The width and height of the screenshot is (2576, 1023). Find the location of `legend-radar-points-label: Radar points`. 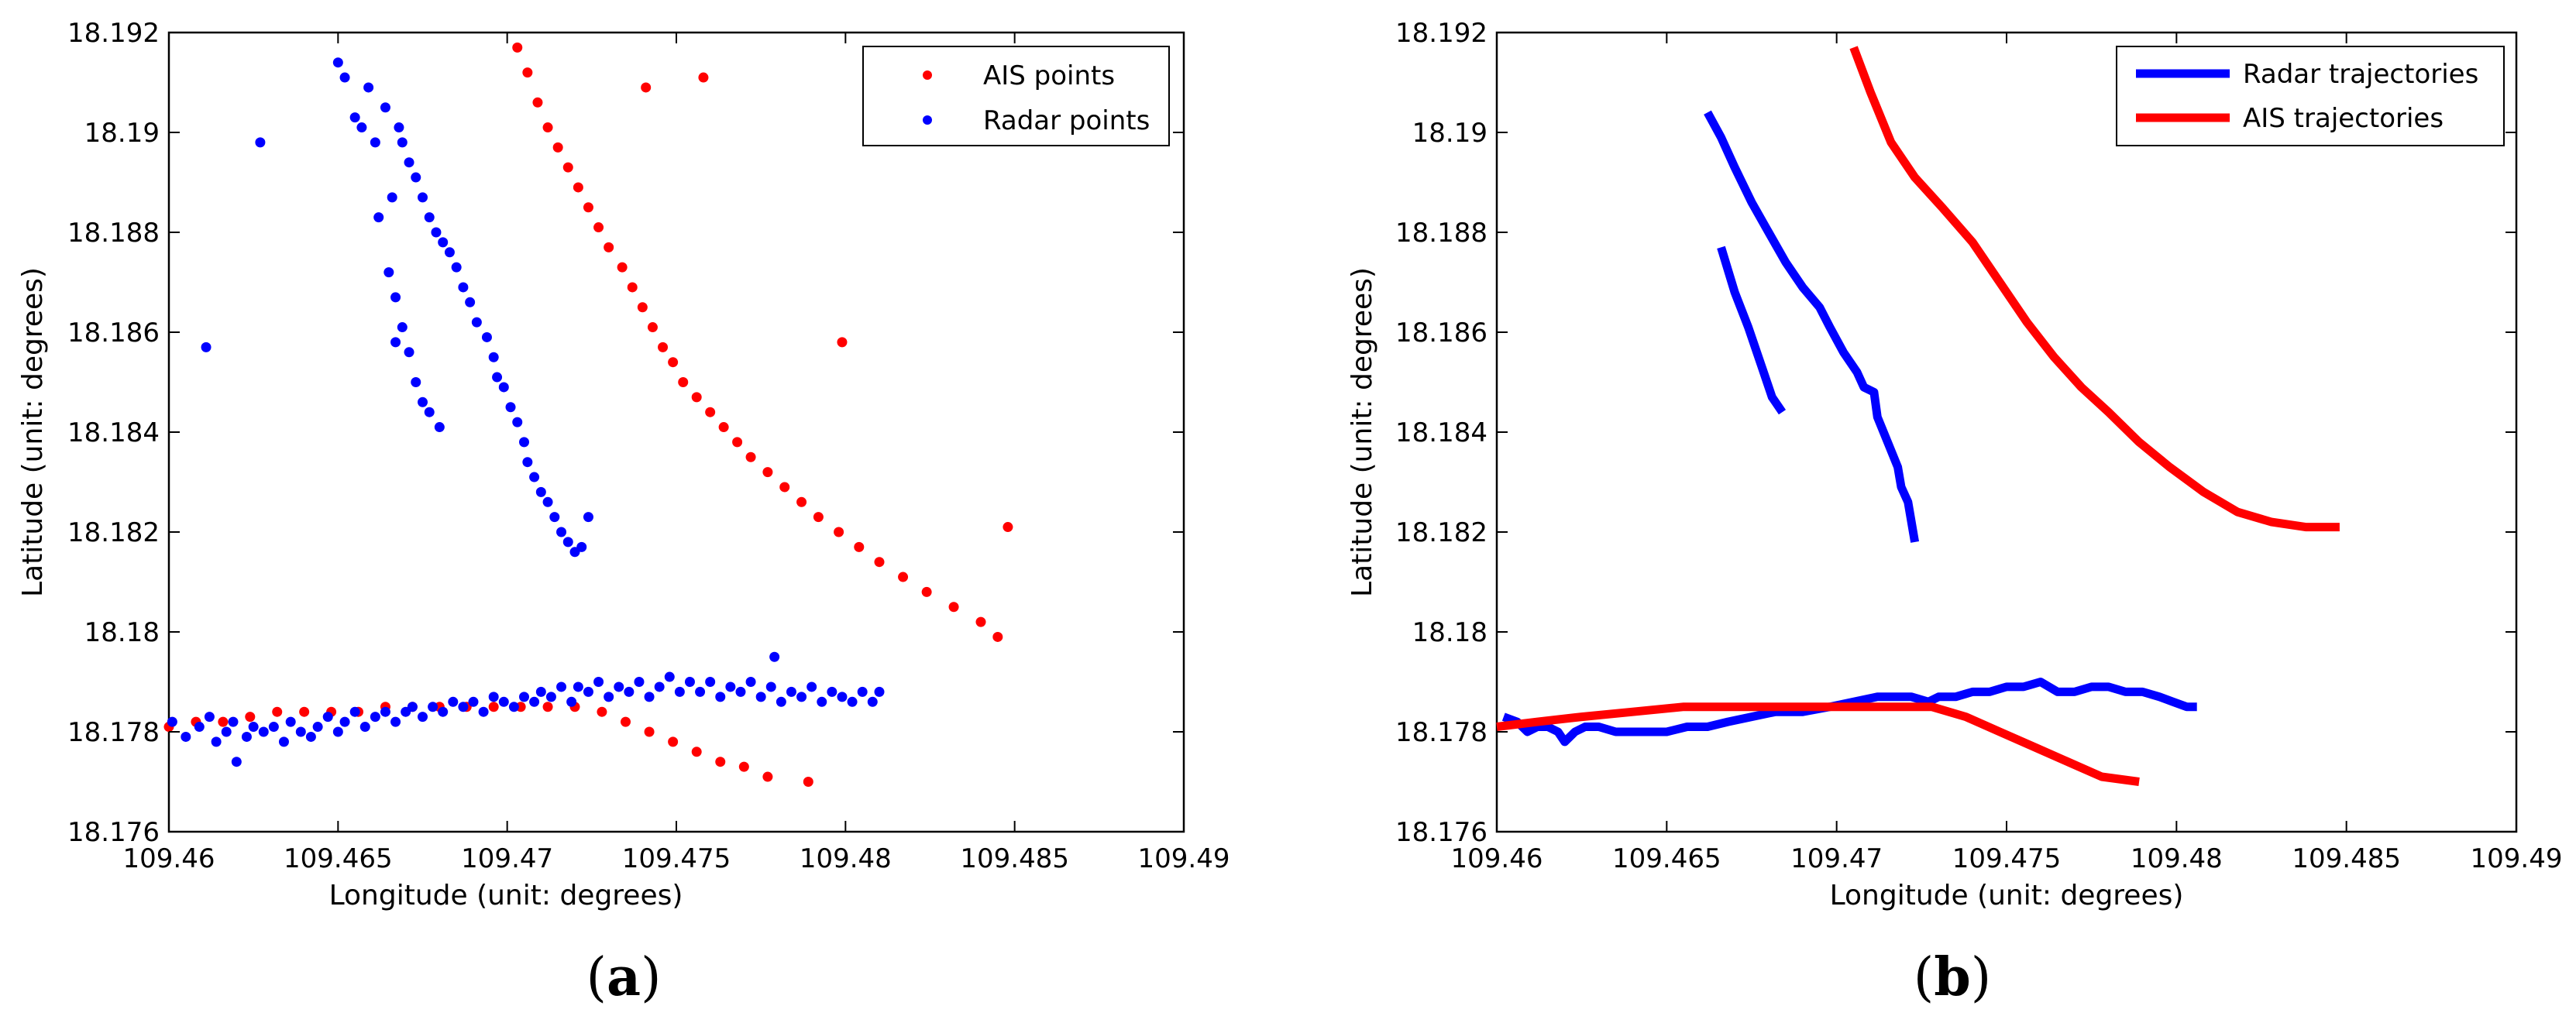

legend-radar-points-label: Radar points is located at coordinates (1066, 120).